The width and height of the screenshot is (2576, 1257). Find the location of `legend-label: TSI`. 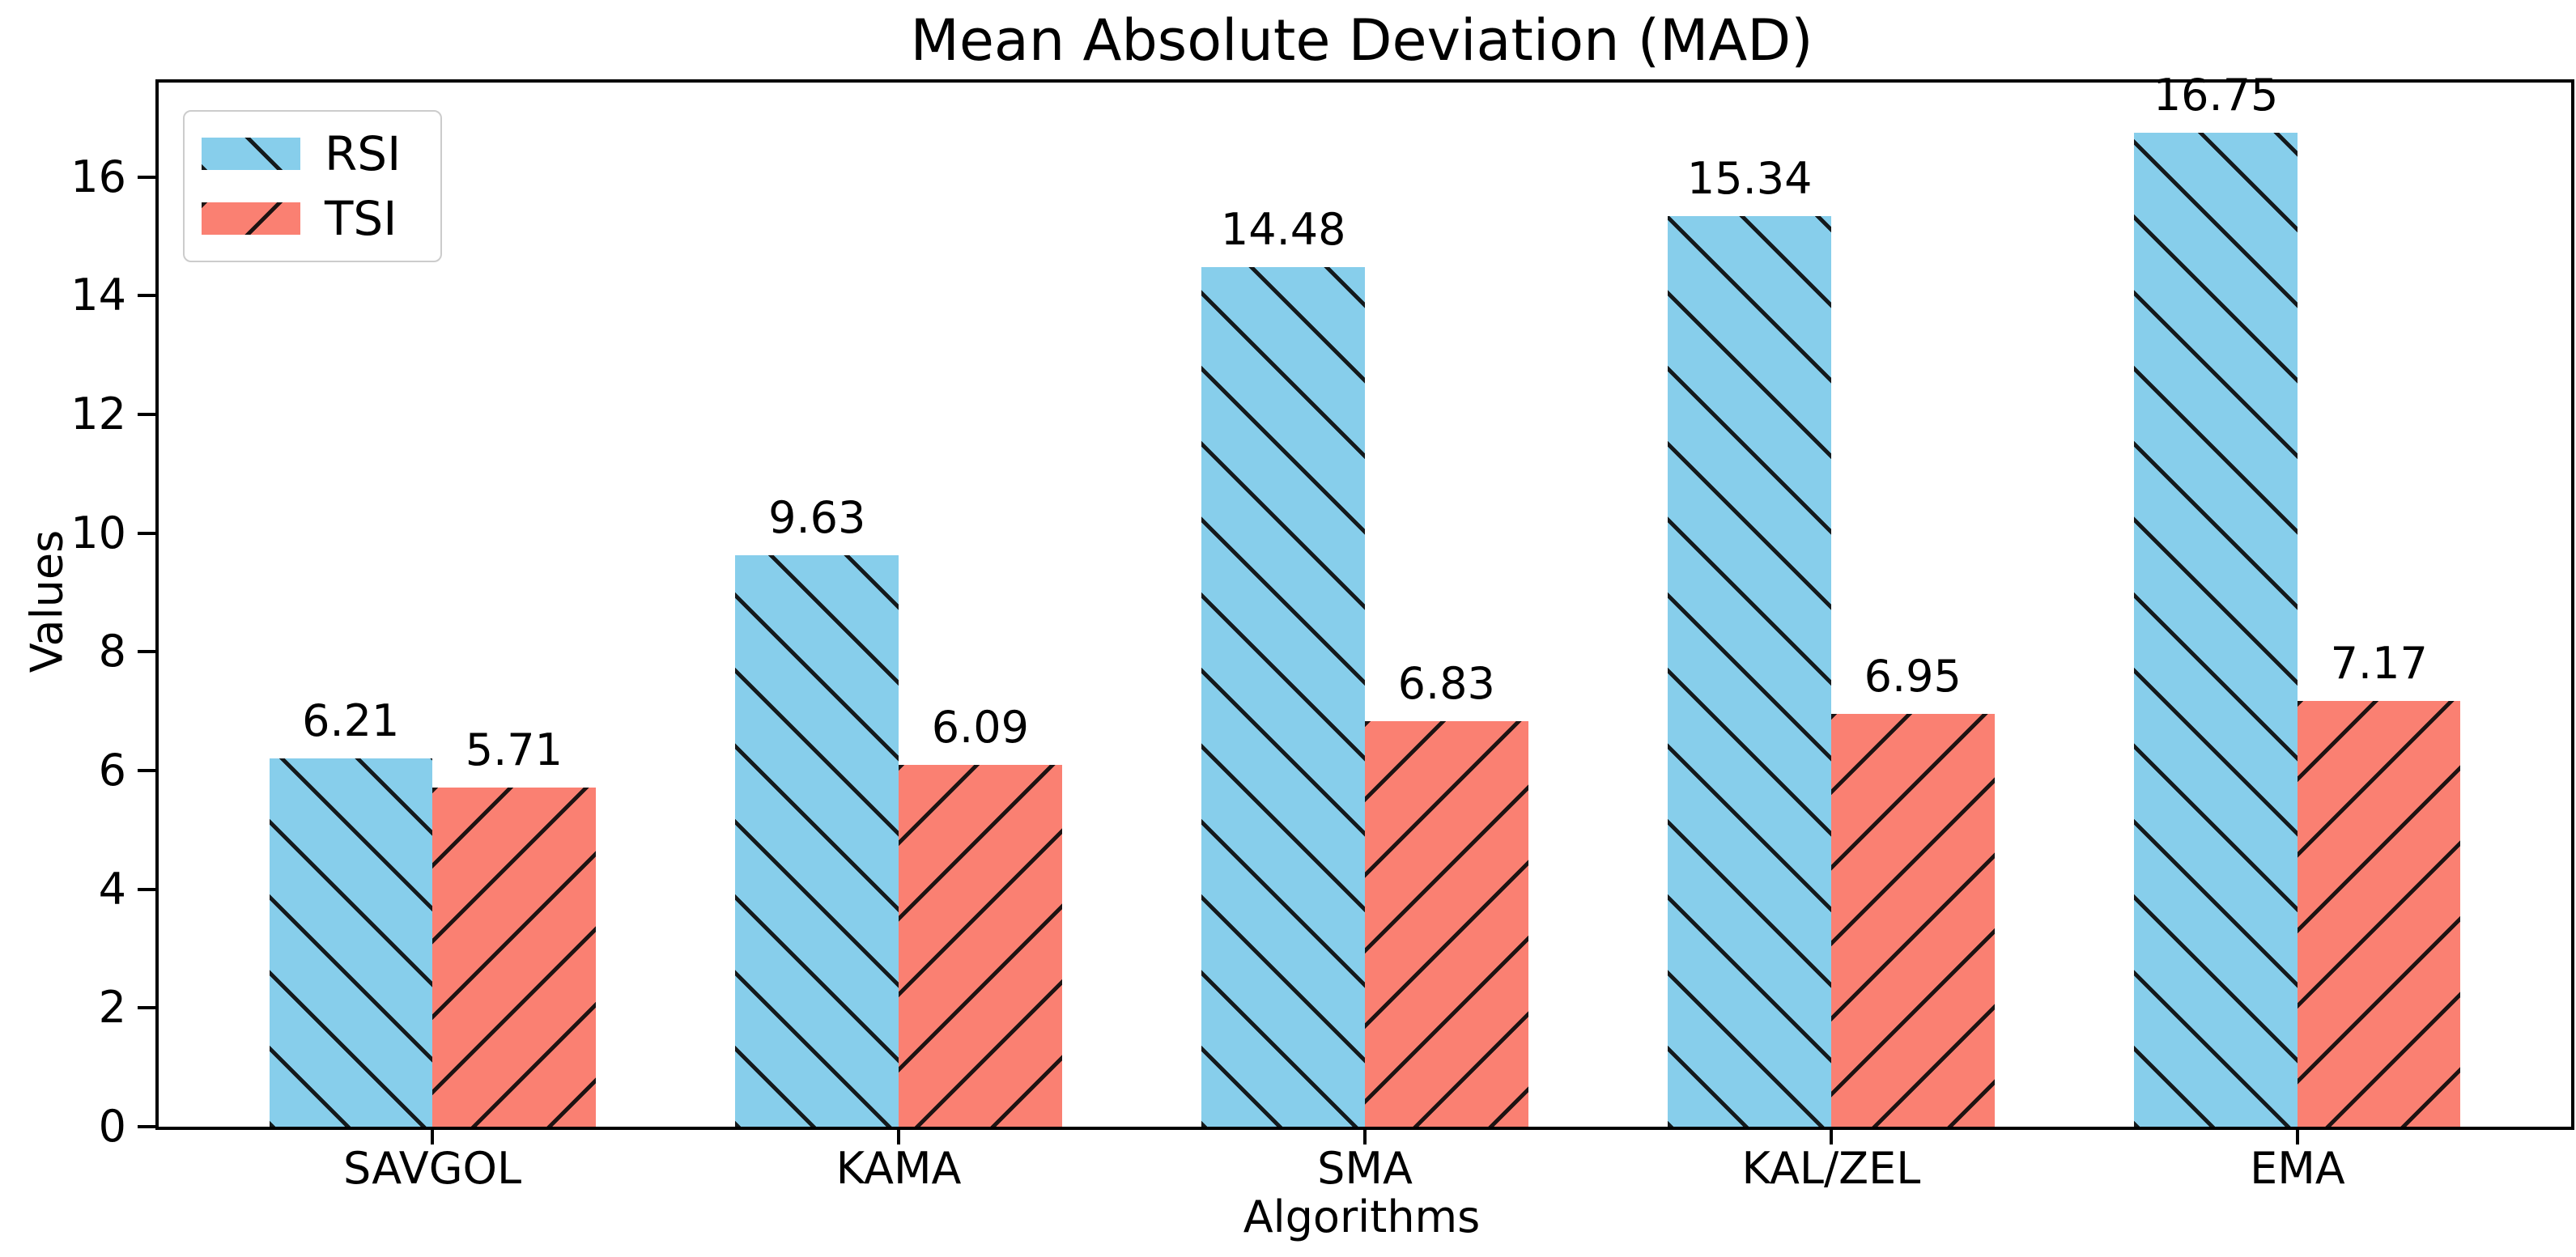

legend-label: TSI is located at coordinates (361, 219).